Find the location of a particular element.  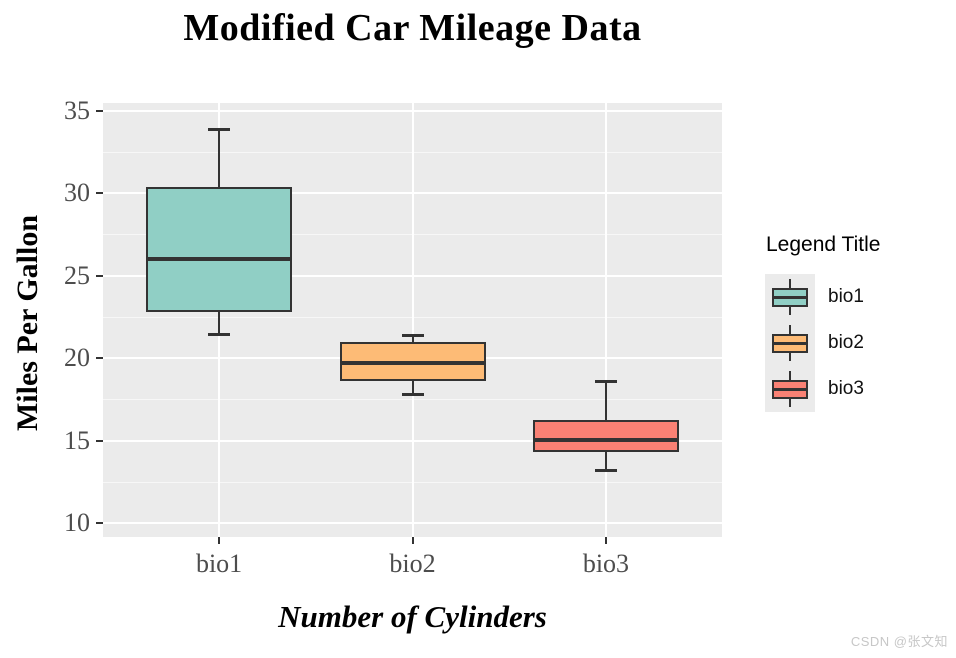

legend-item: bio2 is located at coordinates (814, 343).